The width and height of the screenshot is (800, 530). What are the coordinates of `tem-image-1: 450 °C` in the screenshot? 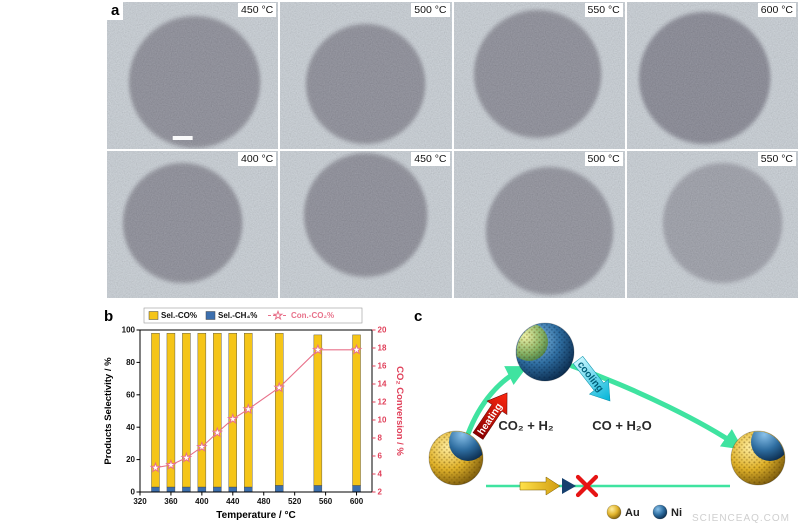 It's located at (193, 75).